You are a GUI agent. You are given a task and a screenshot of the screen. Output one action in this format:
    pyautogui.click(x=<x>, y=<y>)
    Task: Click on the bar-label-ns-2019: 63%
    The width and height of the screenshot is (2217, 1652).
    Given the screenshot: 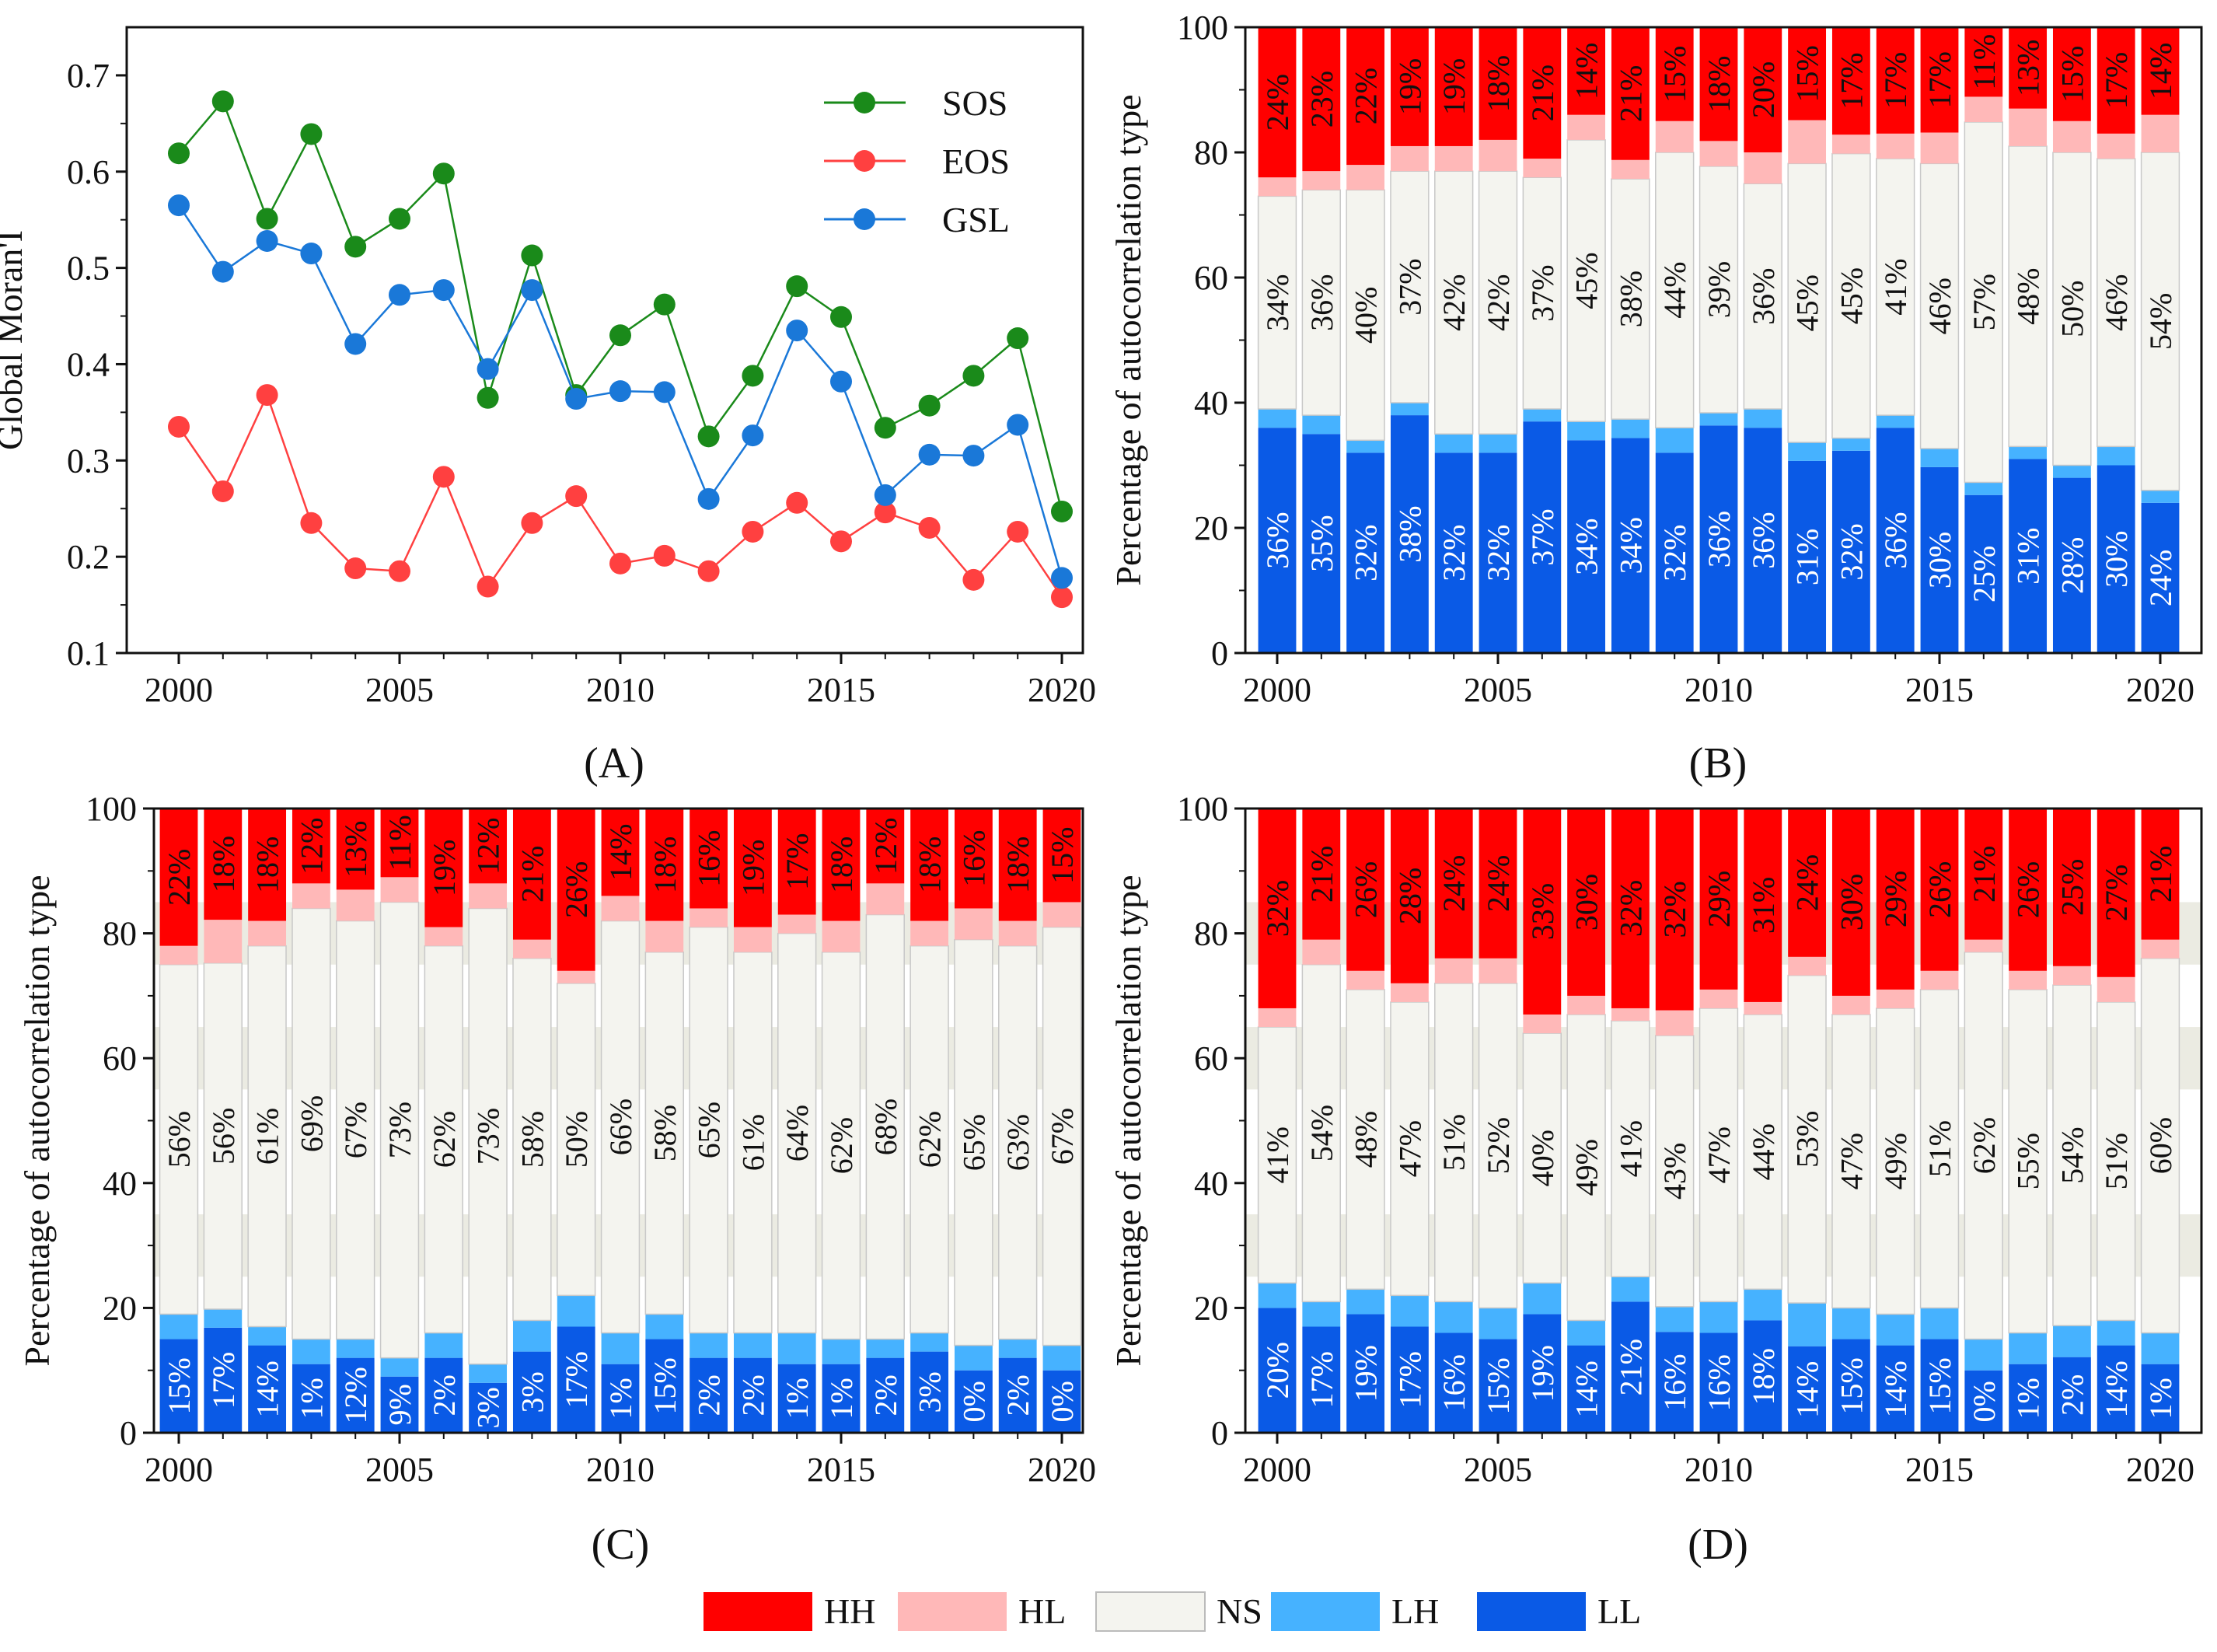 What is the action you would take?
    pyautogui.click(x=1017, y=1142)
    